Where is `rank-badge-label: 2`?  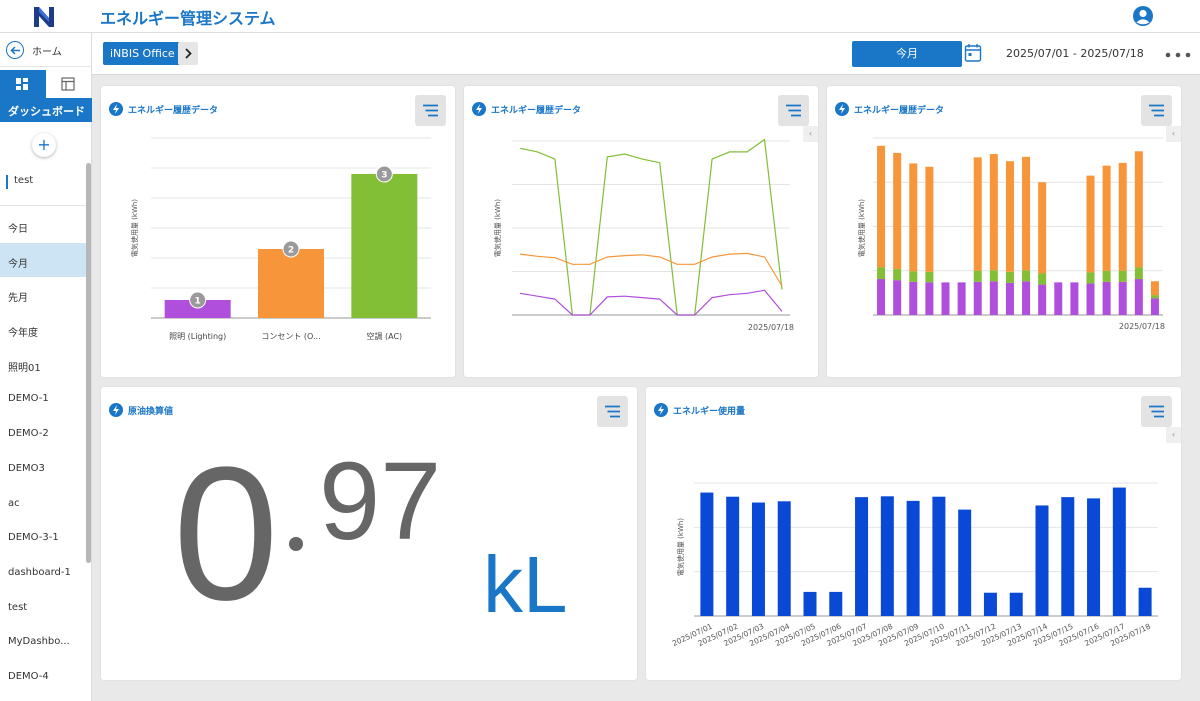
rank-badge-label: 2 is located at coordinates (291, 251).